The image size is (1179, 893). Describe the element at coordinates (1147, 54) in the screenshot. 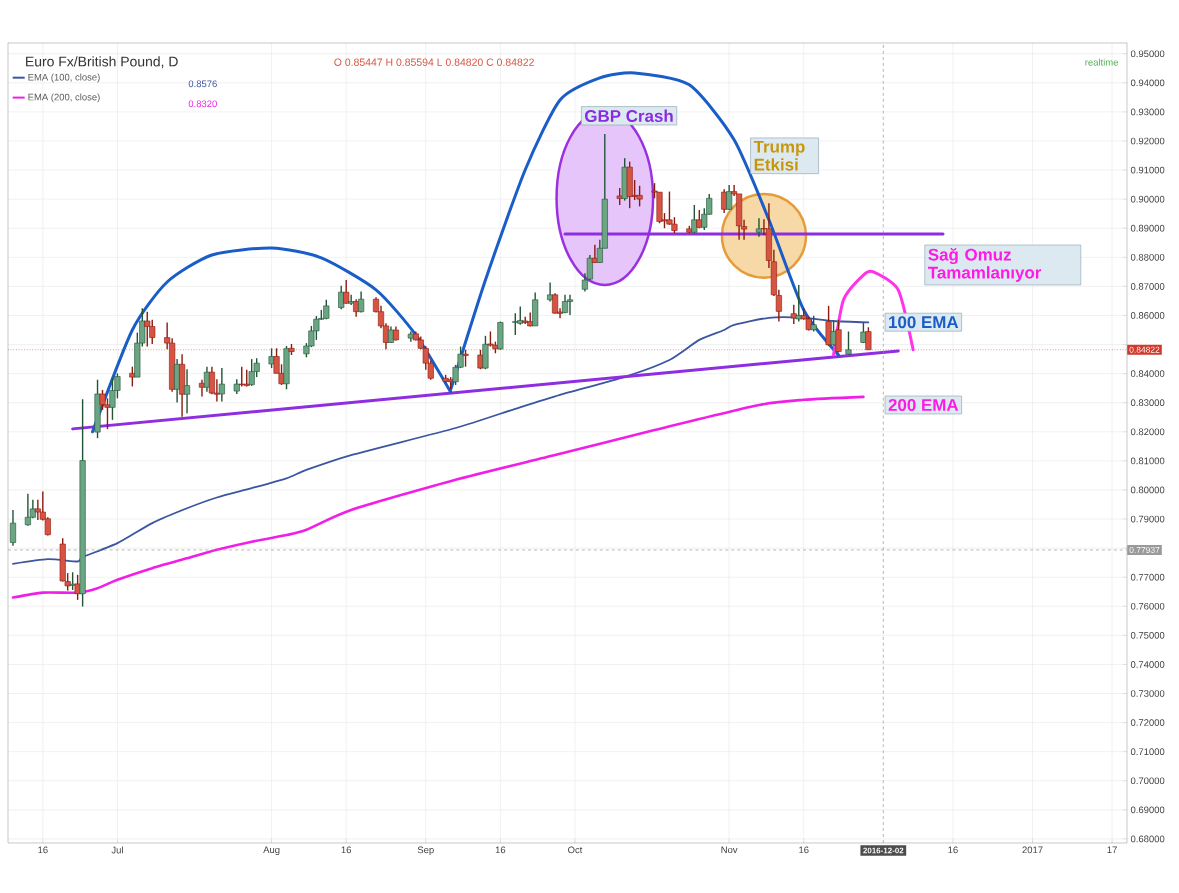

I see `y-tick-label: 0.95000` at that location.